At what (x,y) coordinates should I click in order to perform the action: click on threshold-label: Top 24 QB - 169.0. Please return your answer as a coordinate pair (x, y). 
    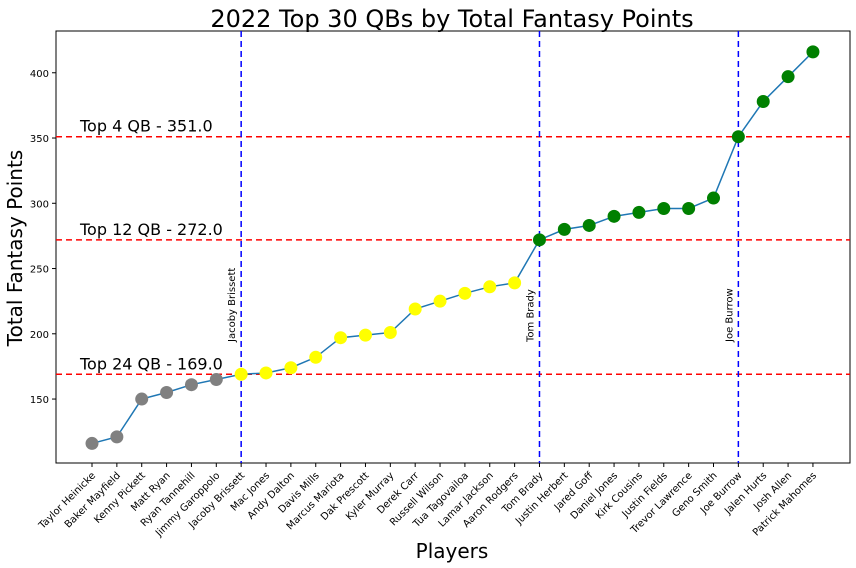
    Looking at the image, I should click on (151, 363).